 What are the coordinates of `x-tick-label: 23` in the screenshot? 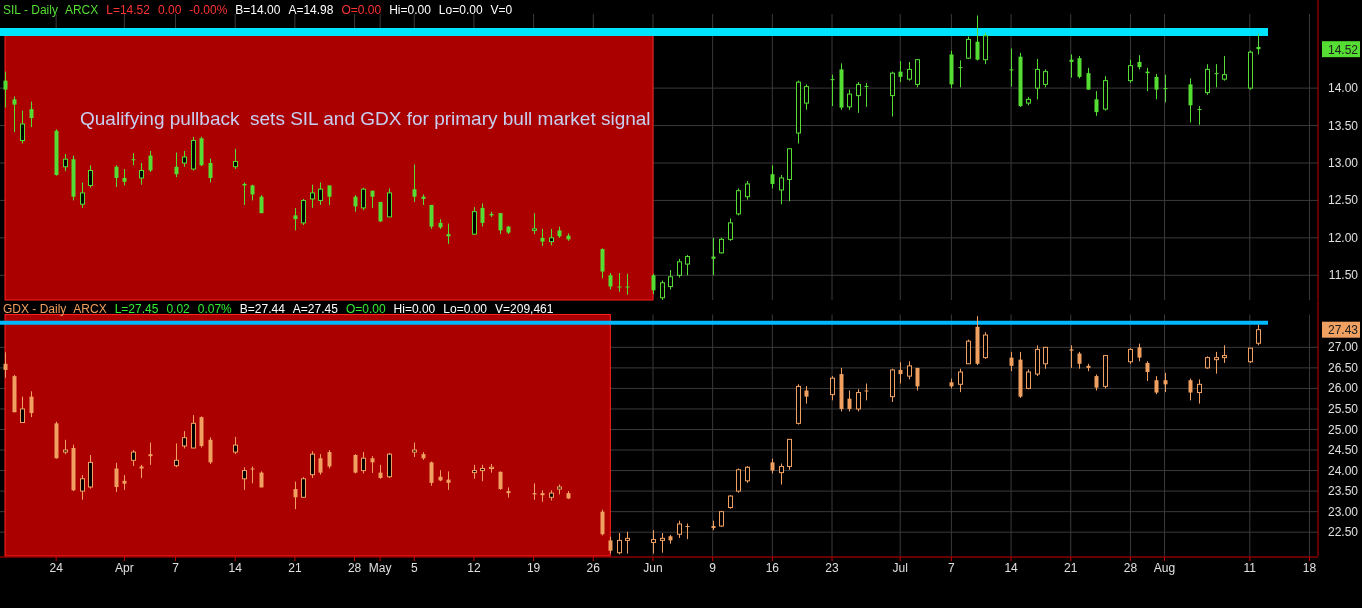 It's located at (832, 568).